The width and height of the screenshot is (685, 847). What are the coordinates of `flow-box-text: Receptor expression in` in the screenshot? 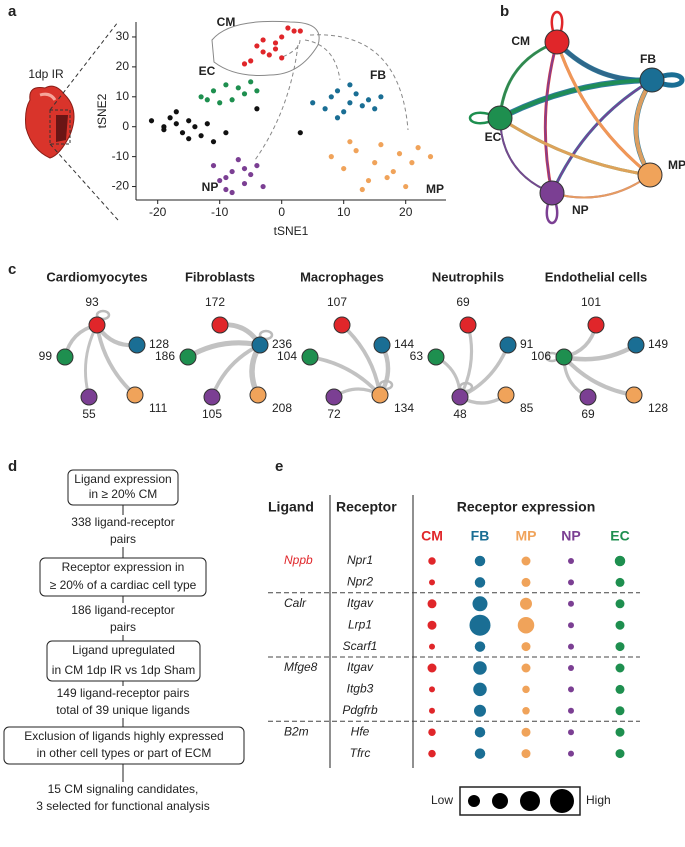 It's located at (123, 567).